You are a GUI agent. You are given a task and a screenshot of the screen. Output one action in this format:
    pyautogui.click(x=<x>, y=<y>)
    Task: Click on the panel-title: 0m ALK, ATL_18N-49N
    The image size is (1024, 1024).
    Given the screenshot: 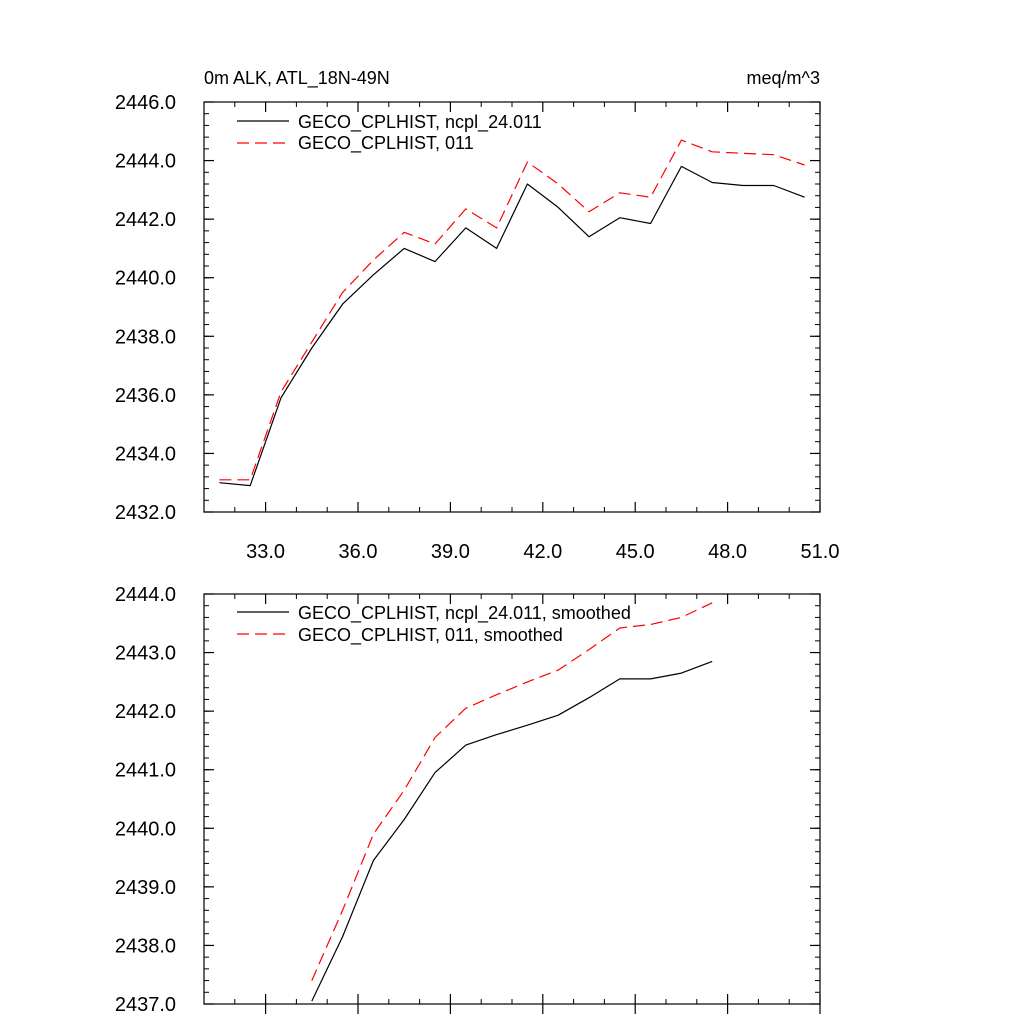 What is the action you would take?
    pyautogui.click(x=297, y=78)
    